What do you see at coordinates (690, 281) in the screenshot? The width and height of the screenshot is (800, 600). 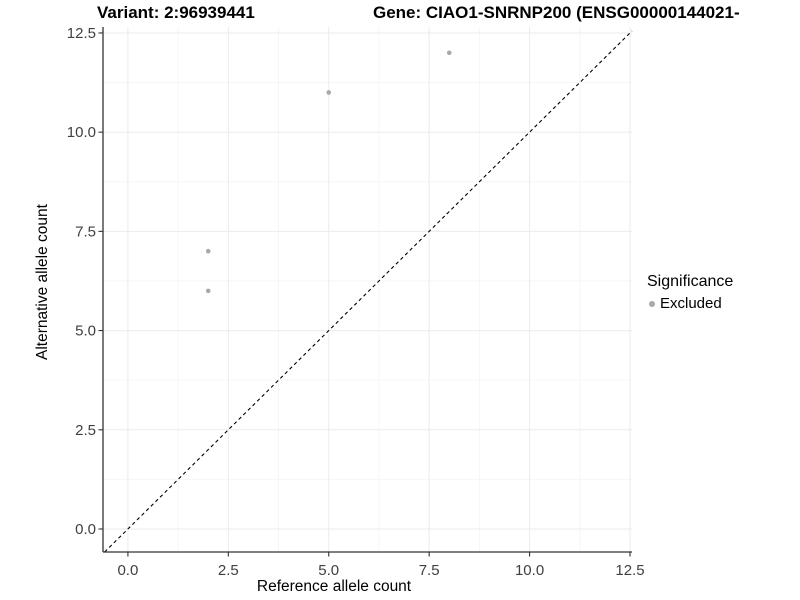 I see `legend-title: Significance` at bounding box center [690, 281].